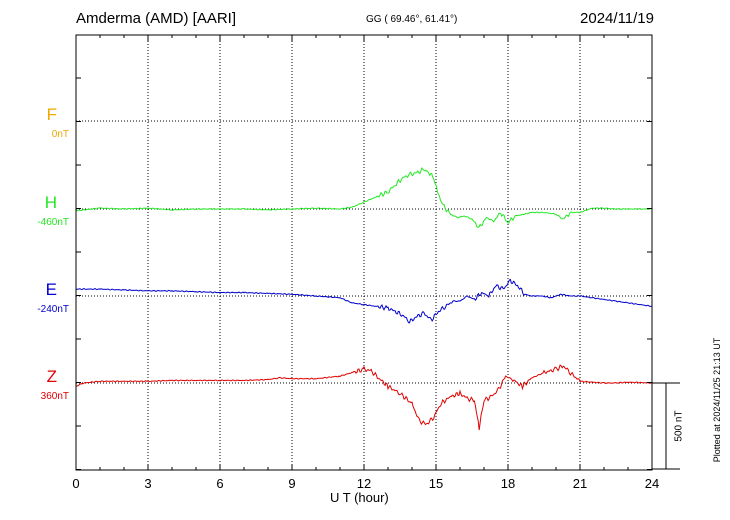 The width and height of the screenshot is (730, 520). What do you see at coordinates (75, 483) in the screenshot?
I see `x-tick-label: 0` at bounding box center [75, 483].